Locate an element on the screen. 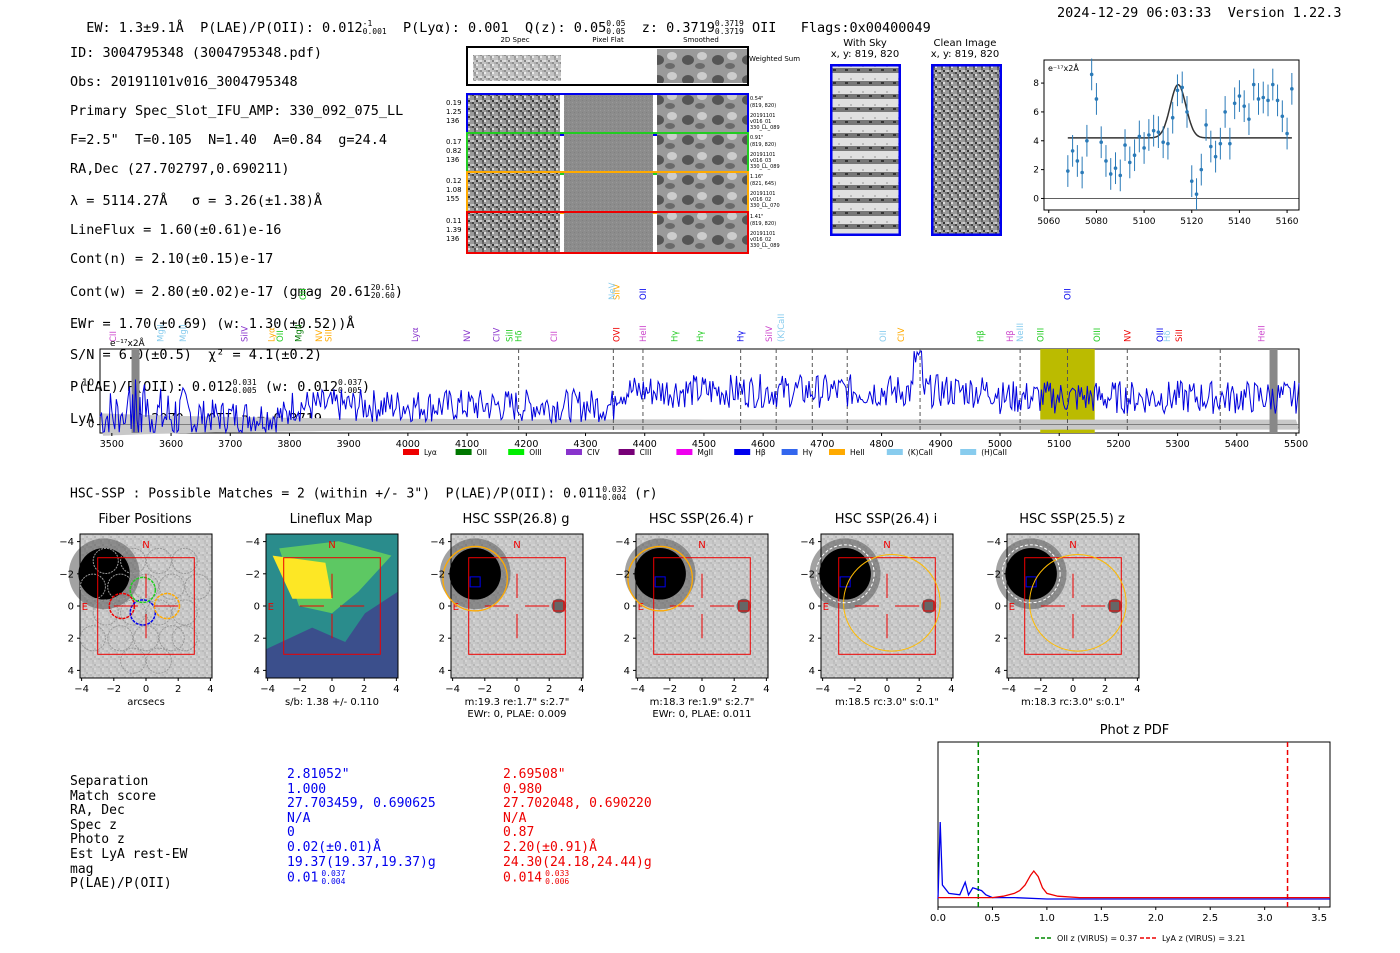 The image size is (1400, 953). faint-source is located at coordinates (559, 606).